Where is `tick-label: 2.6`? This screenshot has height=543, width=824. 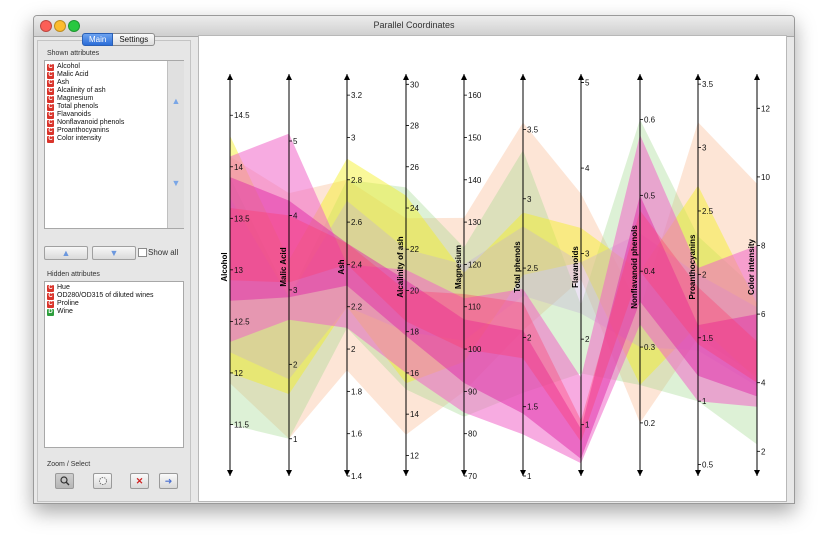 tick-label: 2.6 is located at coordinates (357, 222).